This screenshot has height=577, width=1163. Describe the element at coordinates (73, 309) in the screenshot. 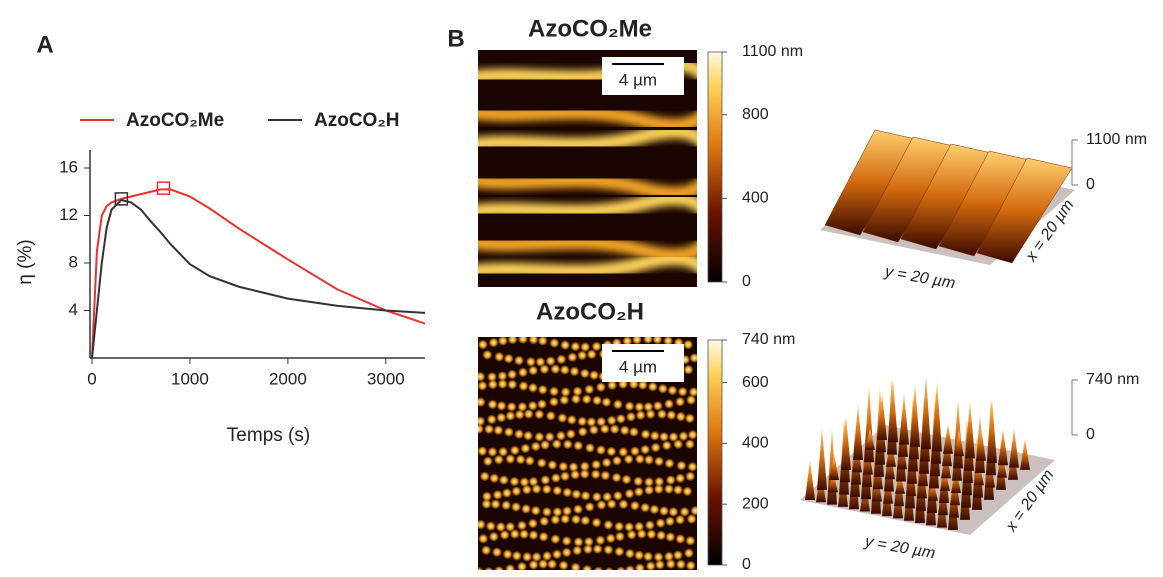

I see `y-tick-label: 4` at that location.